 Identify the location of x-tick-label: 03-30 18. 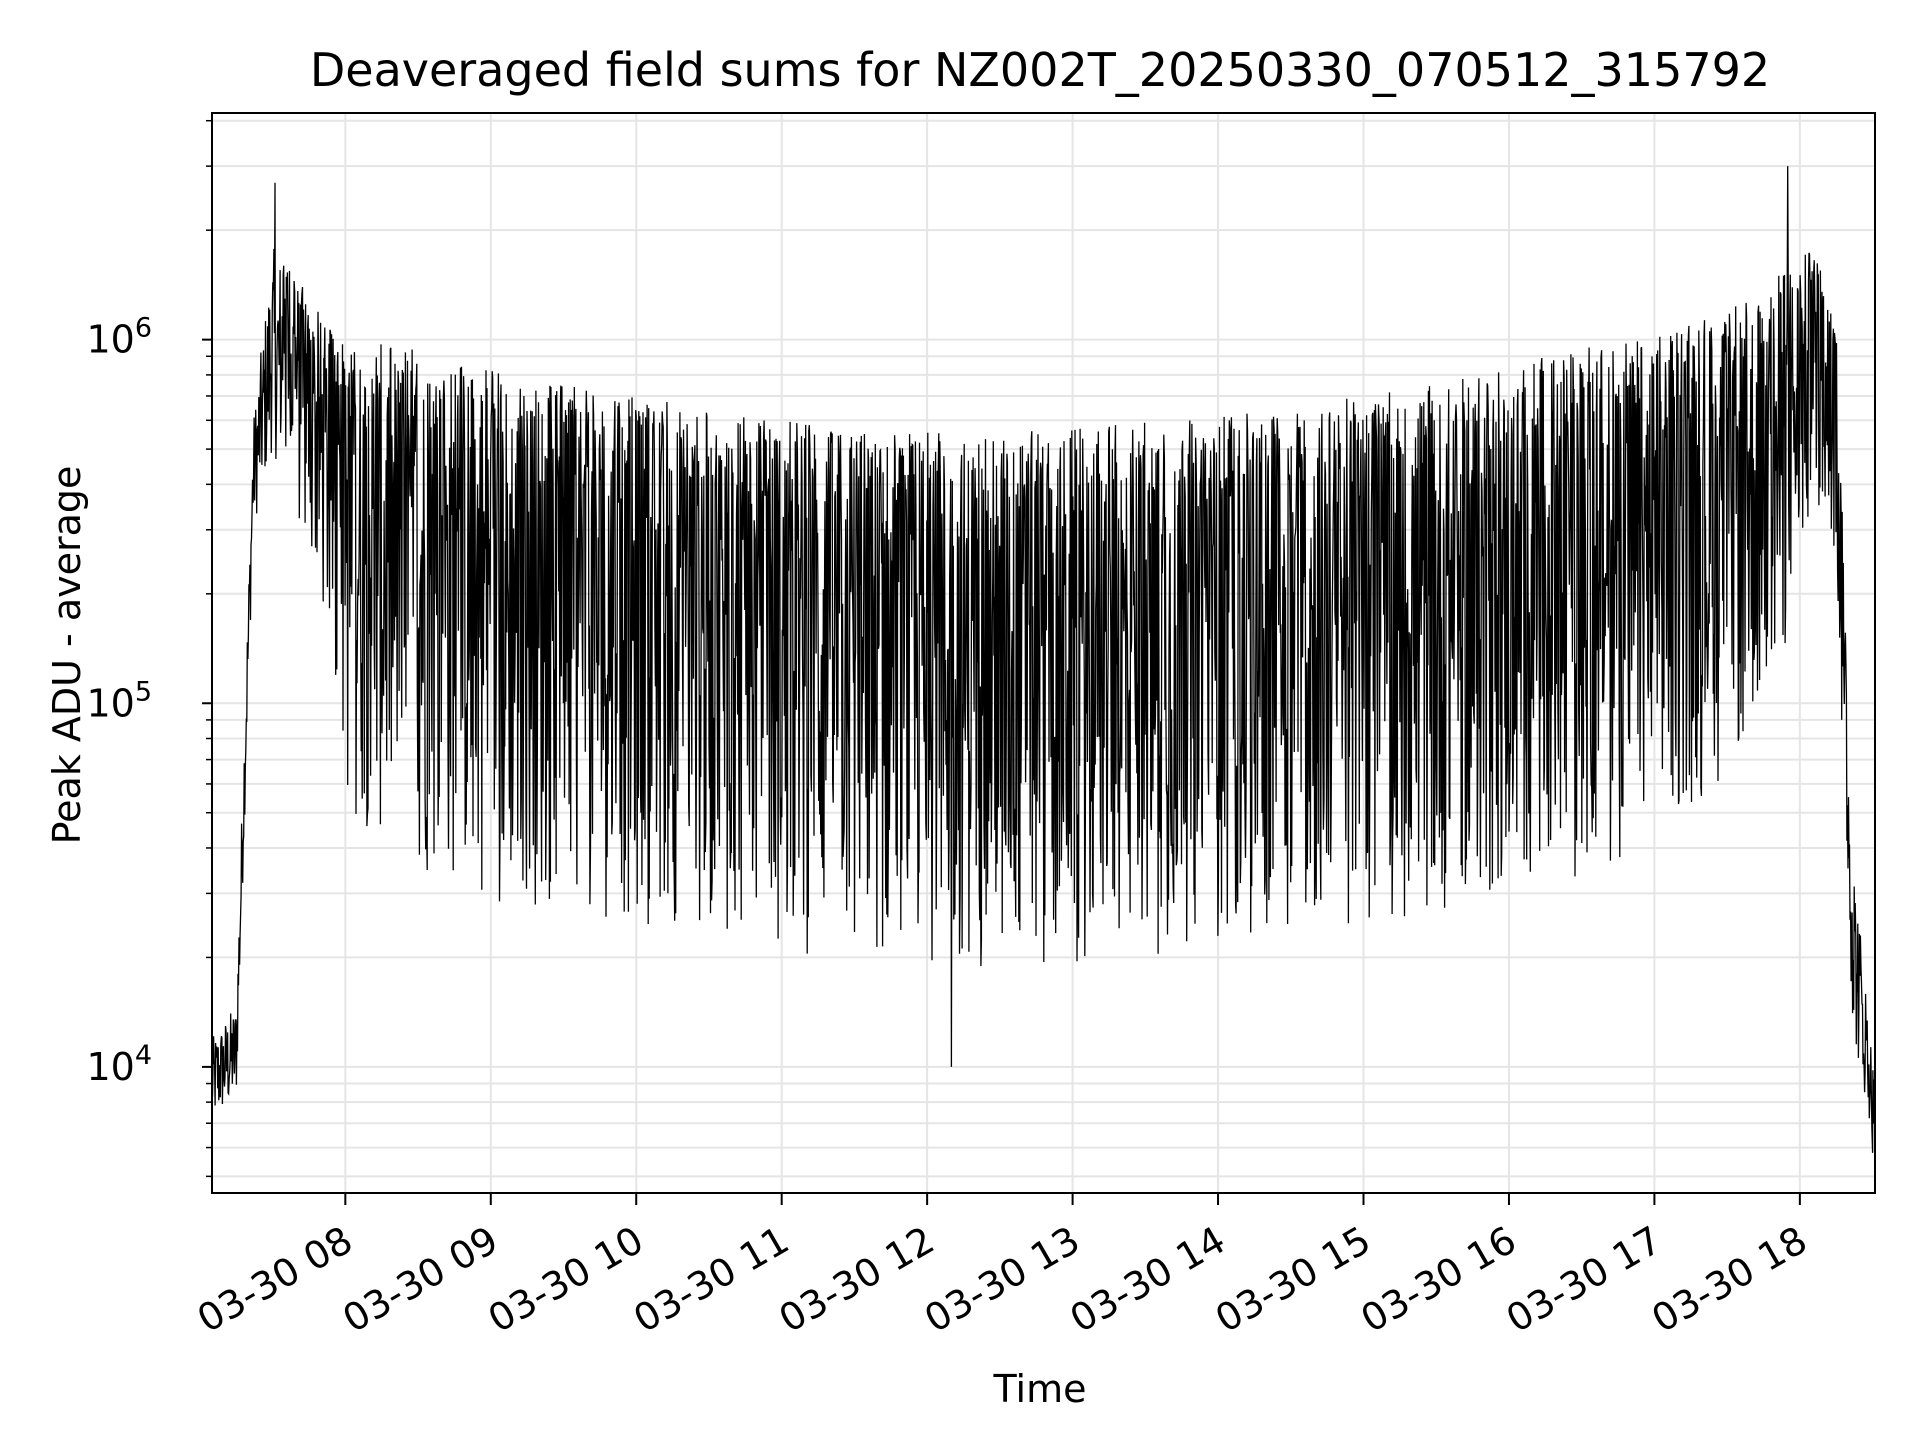
(1729, 1280).